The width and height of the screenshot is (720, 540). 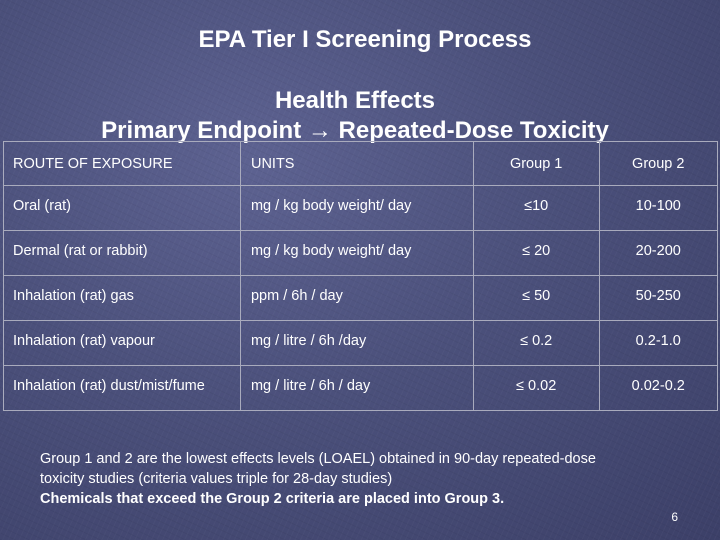 I want to click on table-header-row: ROUTE OF EXPOSURE UNITS Group 1 Group 2, so click(x=360, y=163).